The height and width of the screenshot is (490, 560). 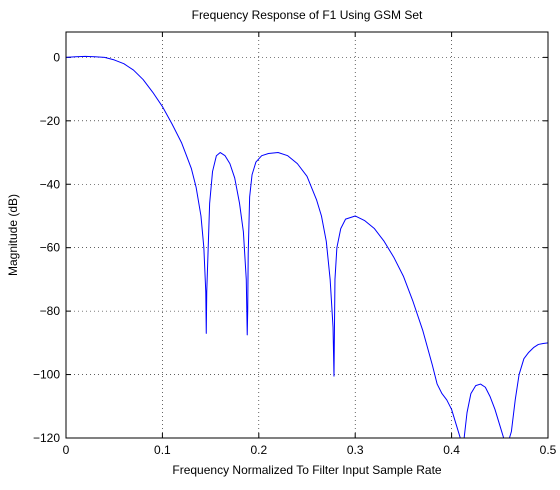 I want to click on y-tick-label: −80, so click(x=50, y=311).